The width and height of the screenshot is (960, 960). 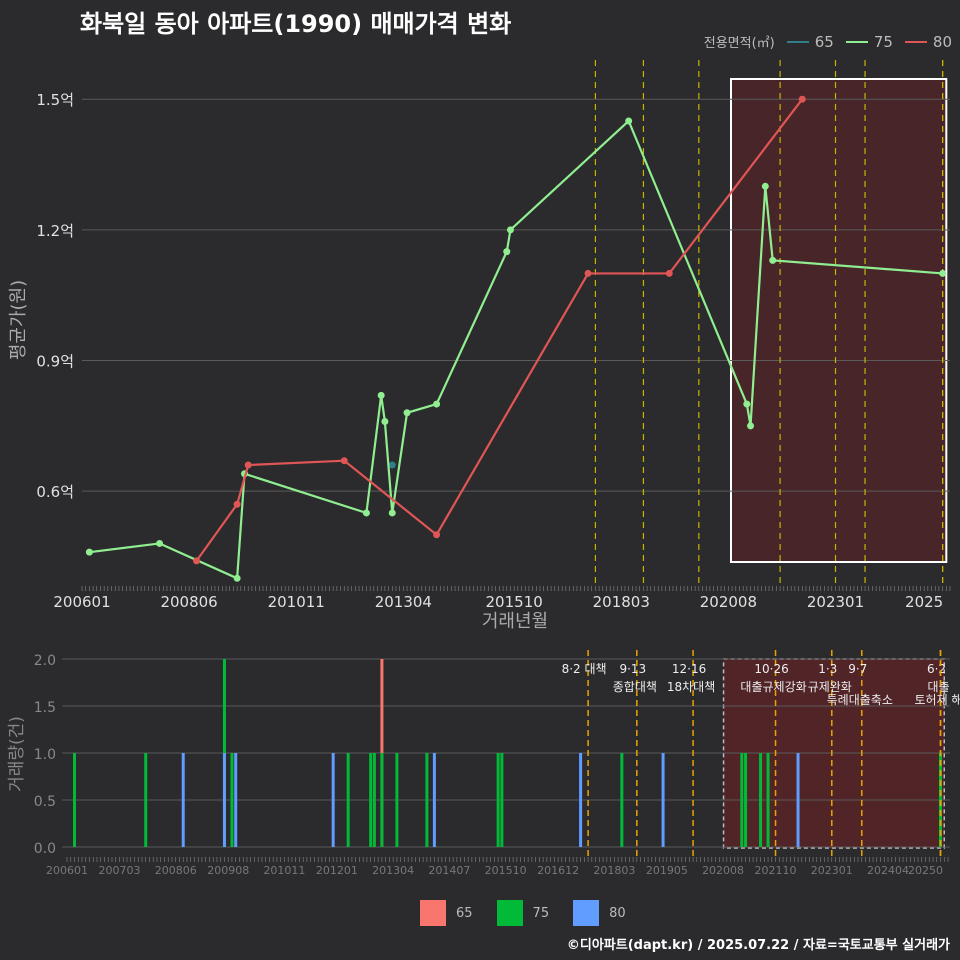 I want to click on bar-x-tick-label: 201905, so click(x=667, y=870).